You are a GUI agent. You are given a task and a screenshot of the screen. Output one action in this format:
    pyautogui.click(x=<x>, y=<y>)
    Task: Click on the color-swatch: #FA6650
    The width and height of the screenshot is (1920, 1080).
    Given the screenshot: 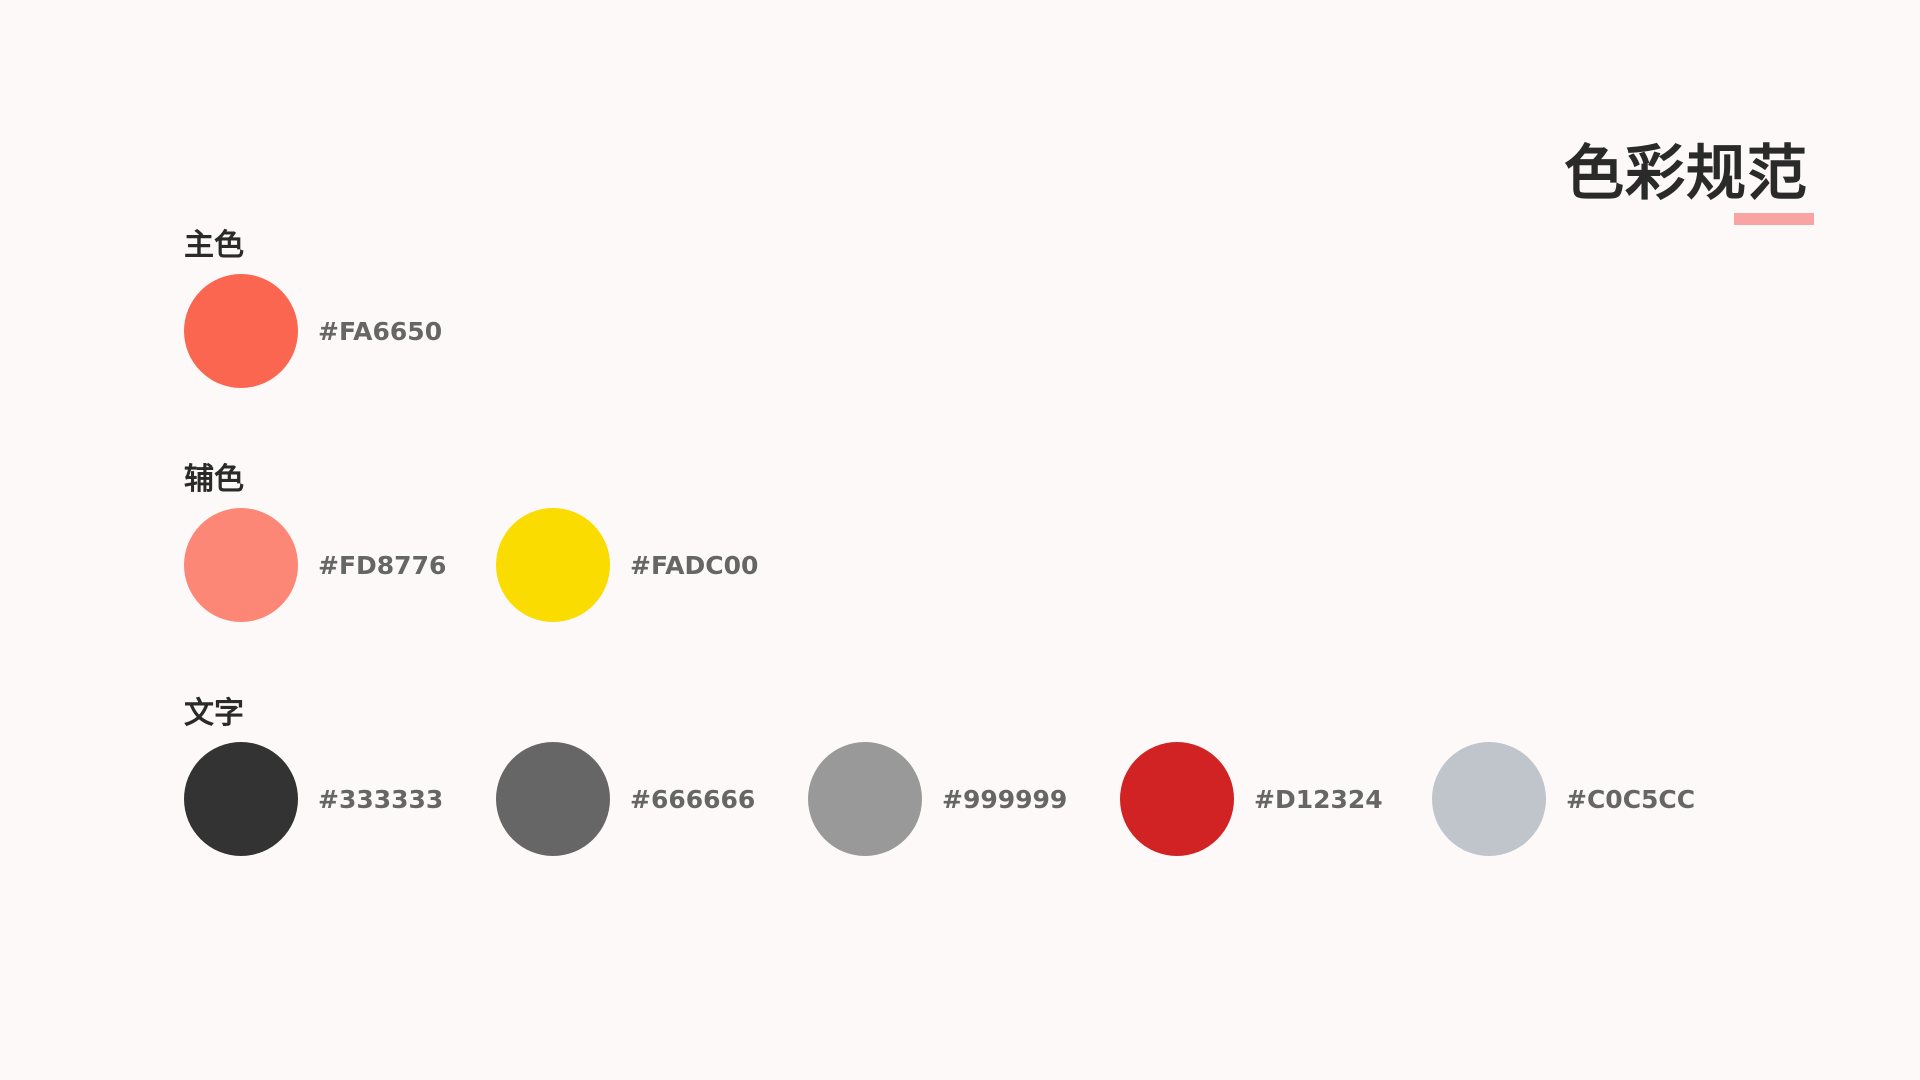 What is the action you would take?
    pyautogui.click(x=334, y=332)
    